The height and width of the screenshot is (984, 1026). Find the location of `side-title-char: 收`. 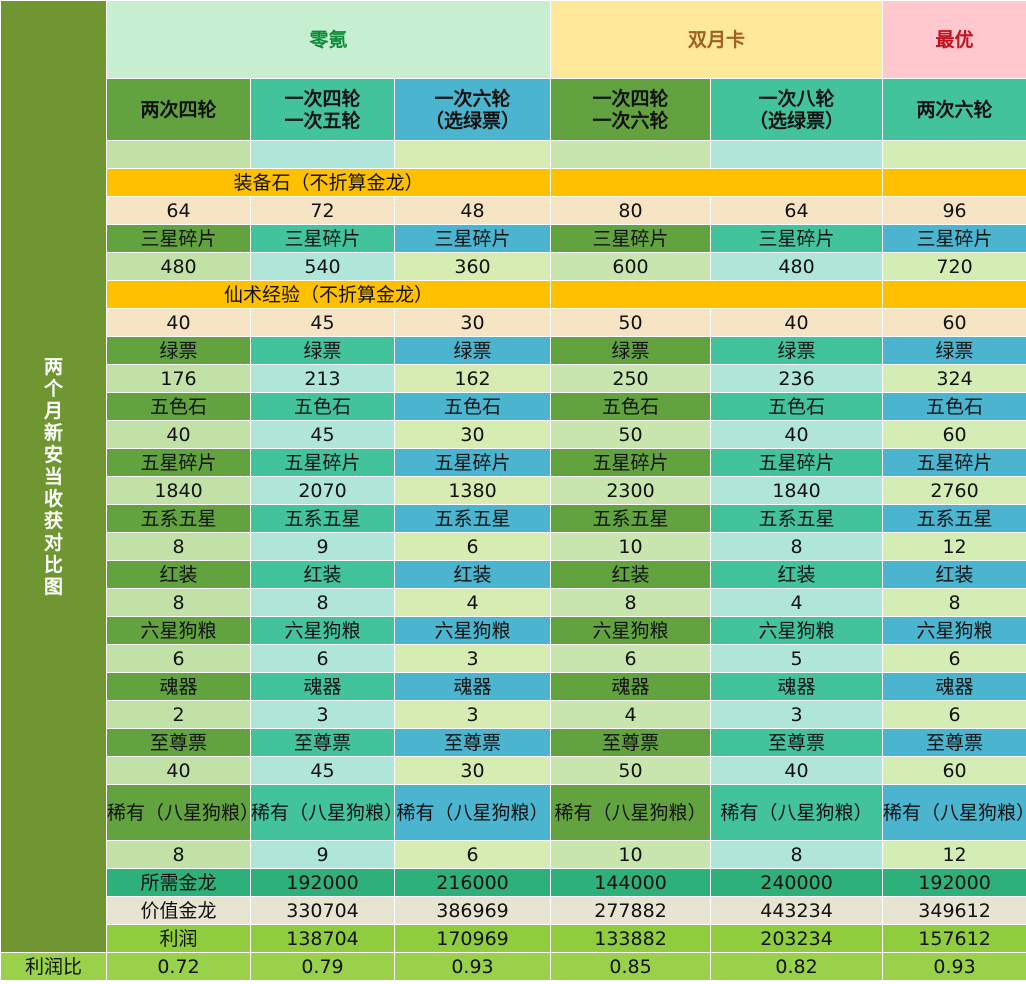

side-title-char: 收 is located at coordinates (53, 498).